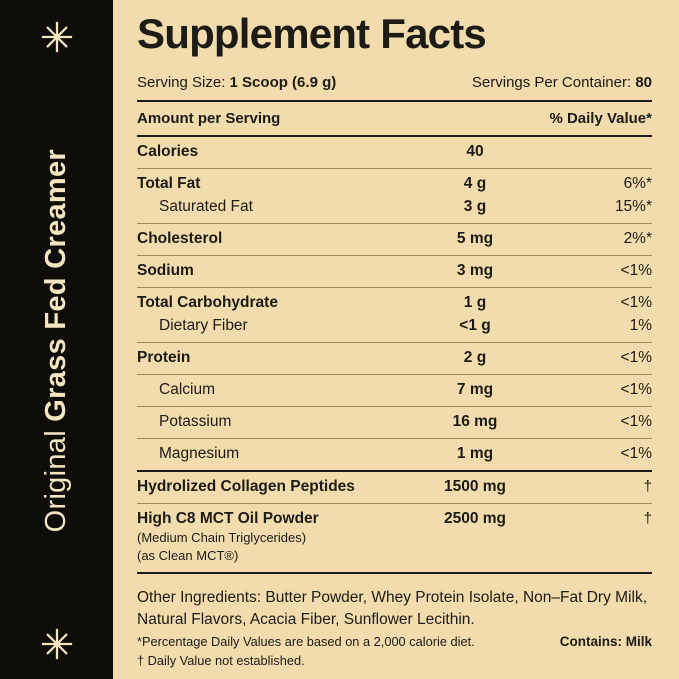 Image resolution: width=679 pixels, height=679 pixels. I want to click on nutrient-dv: 1%, so click(640, 326).